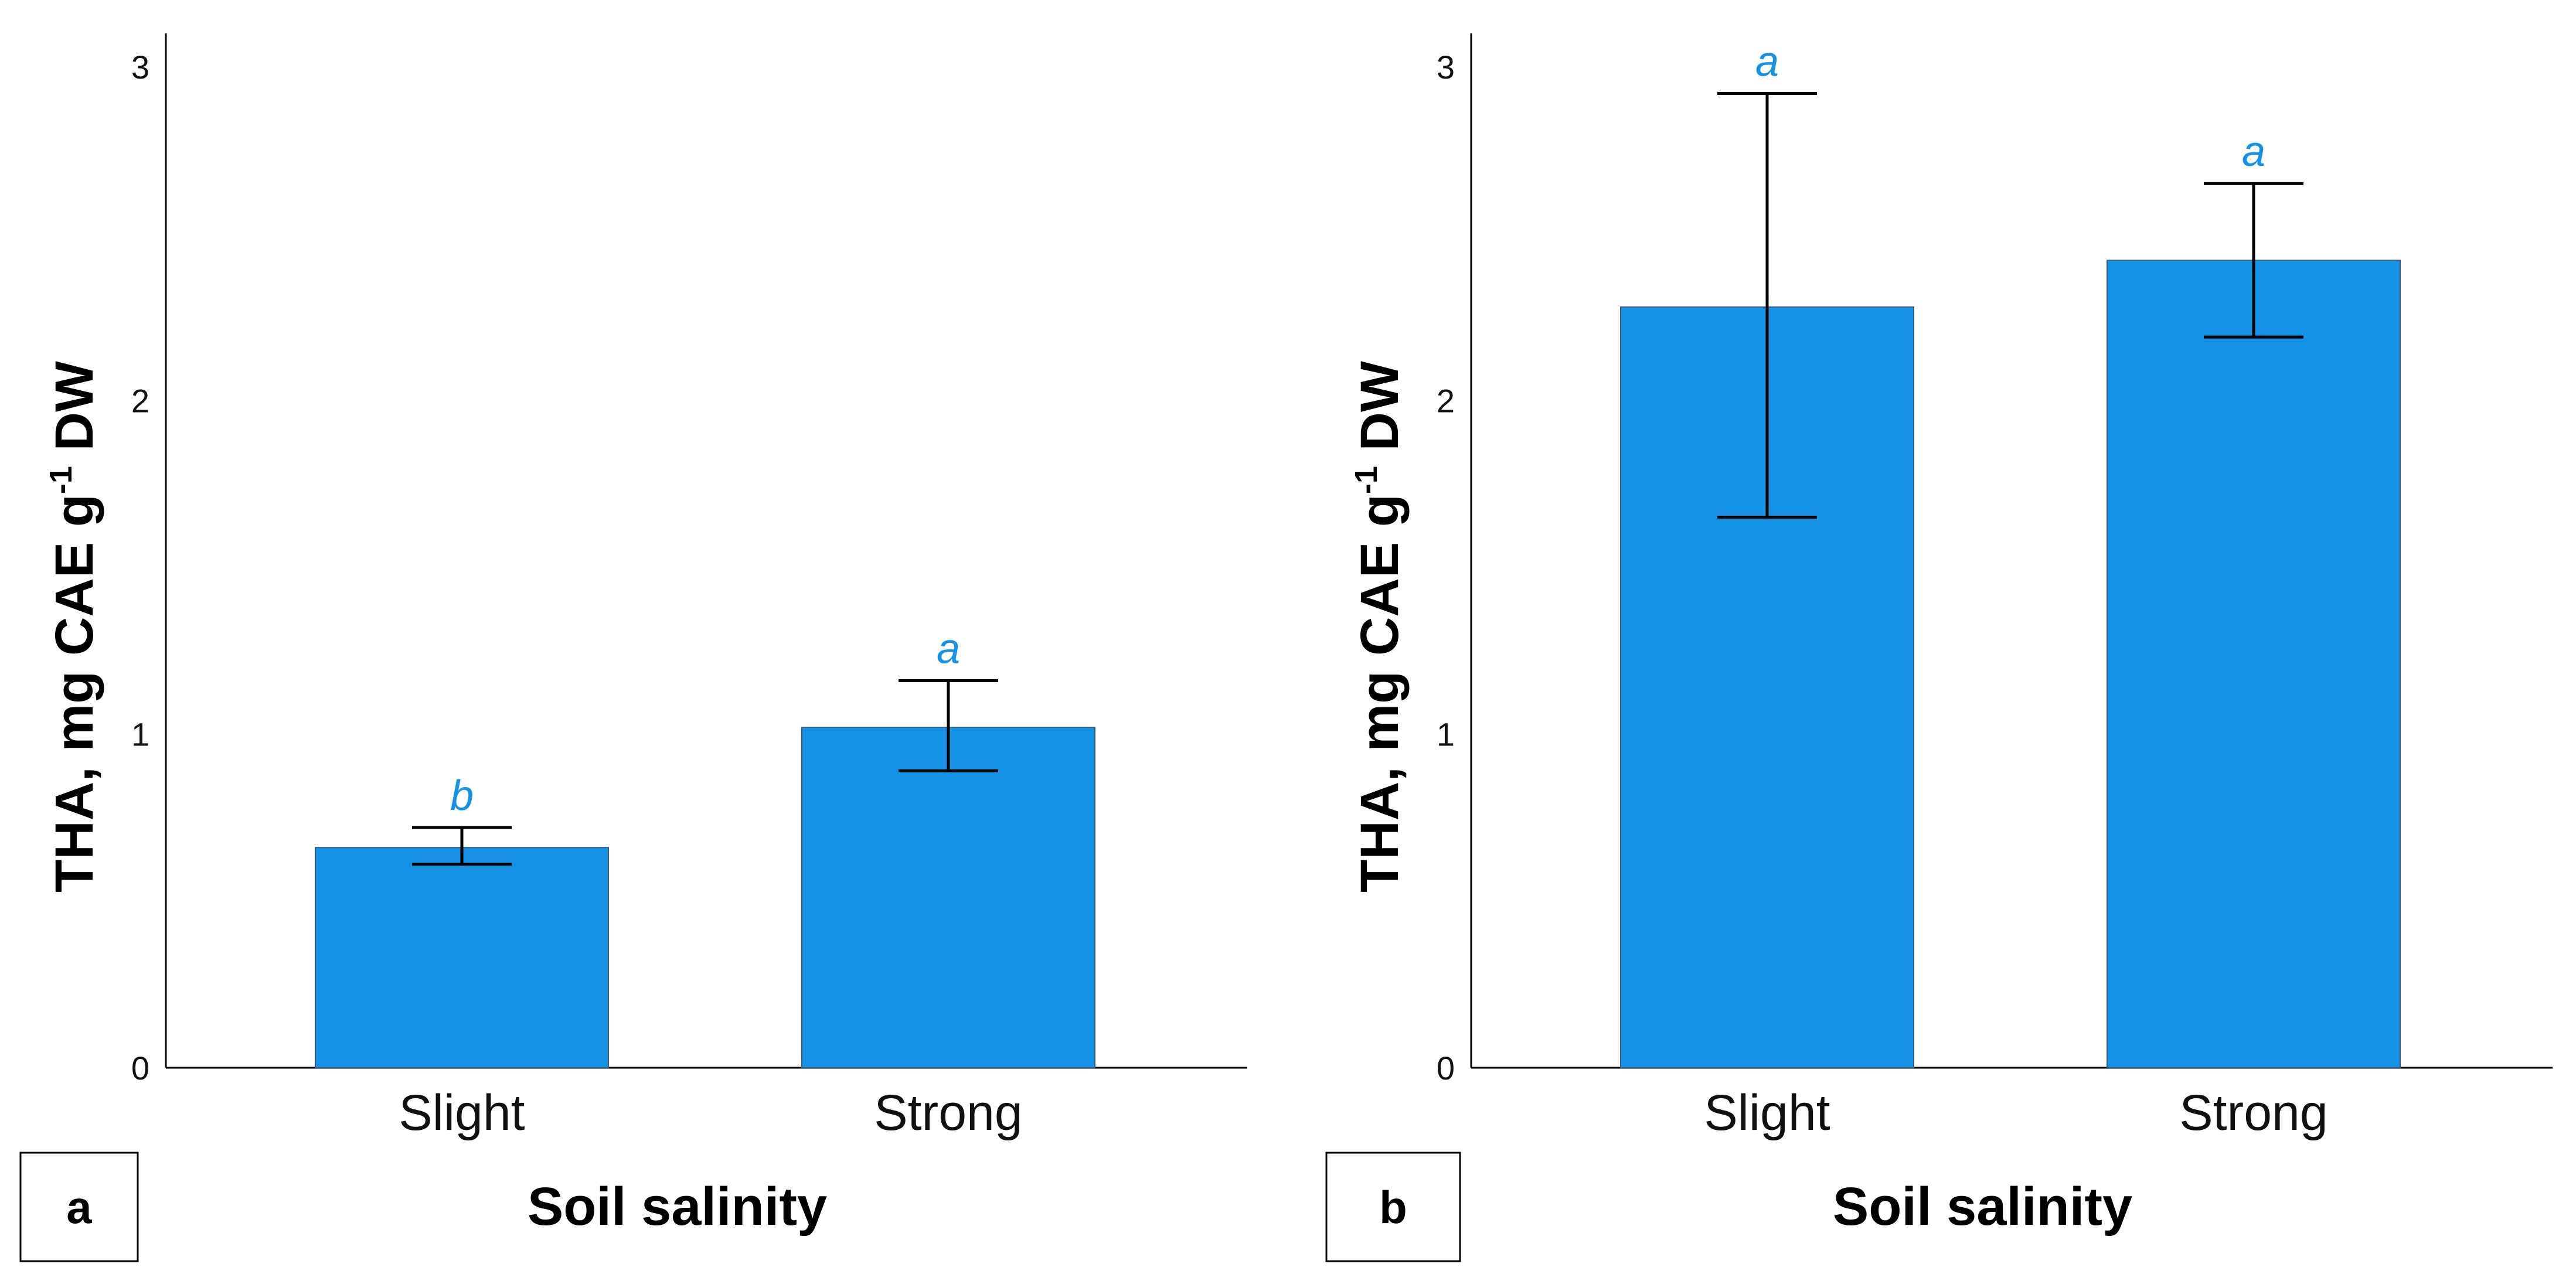 Image resolution: width=2576 pixels, height=1284 pixels. What do you see at coordinates (462, 958) in the screenshot?
I see `bar-slight` at bounding box center [462, 958].